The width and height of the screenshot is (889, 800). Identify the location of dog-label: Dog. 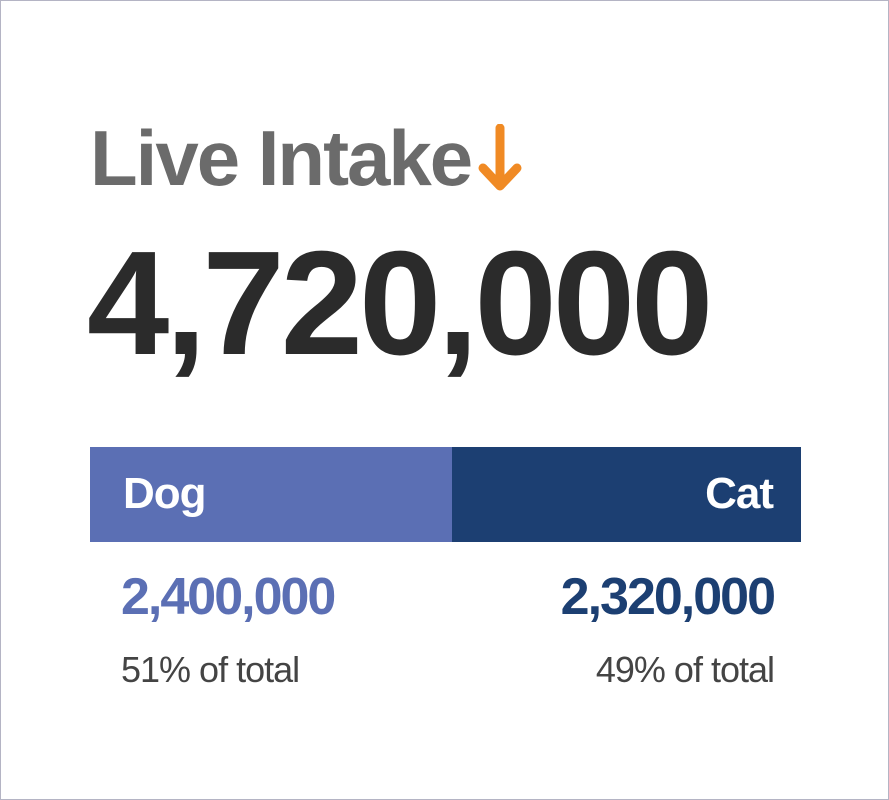
(165, 493).